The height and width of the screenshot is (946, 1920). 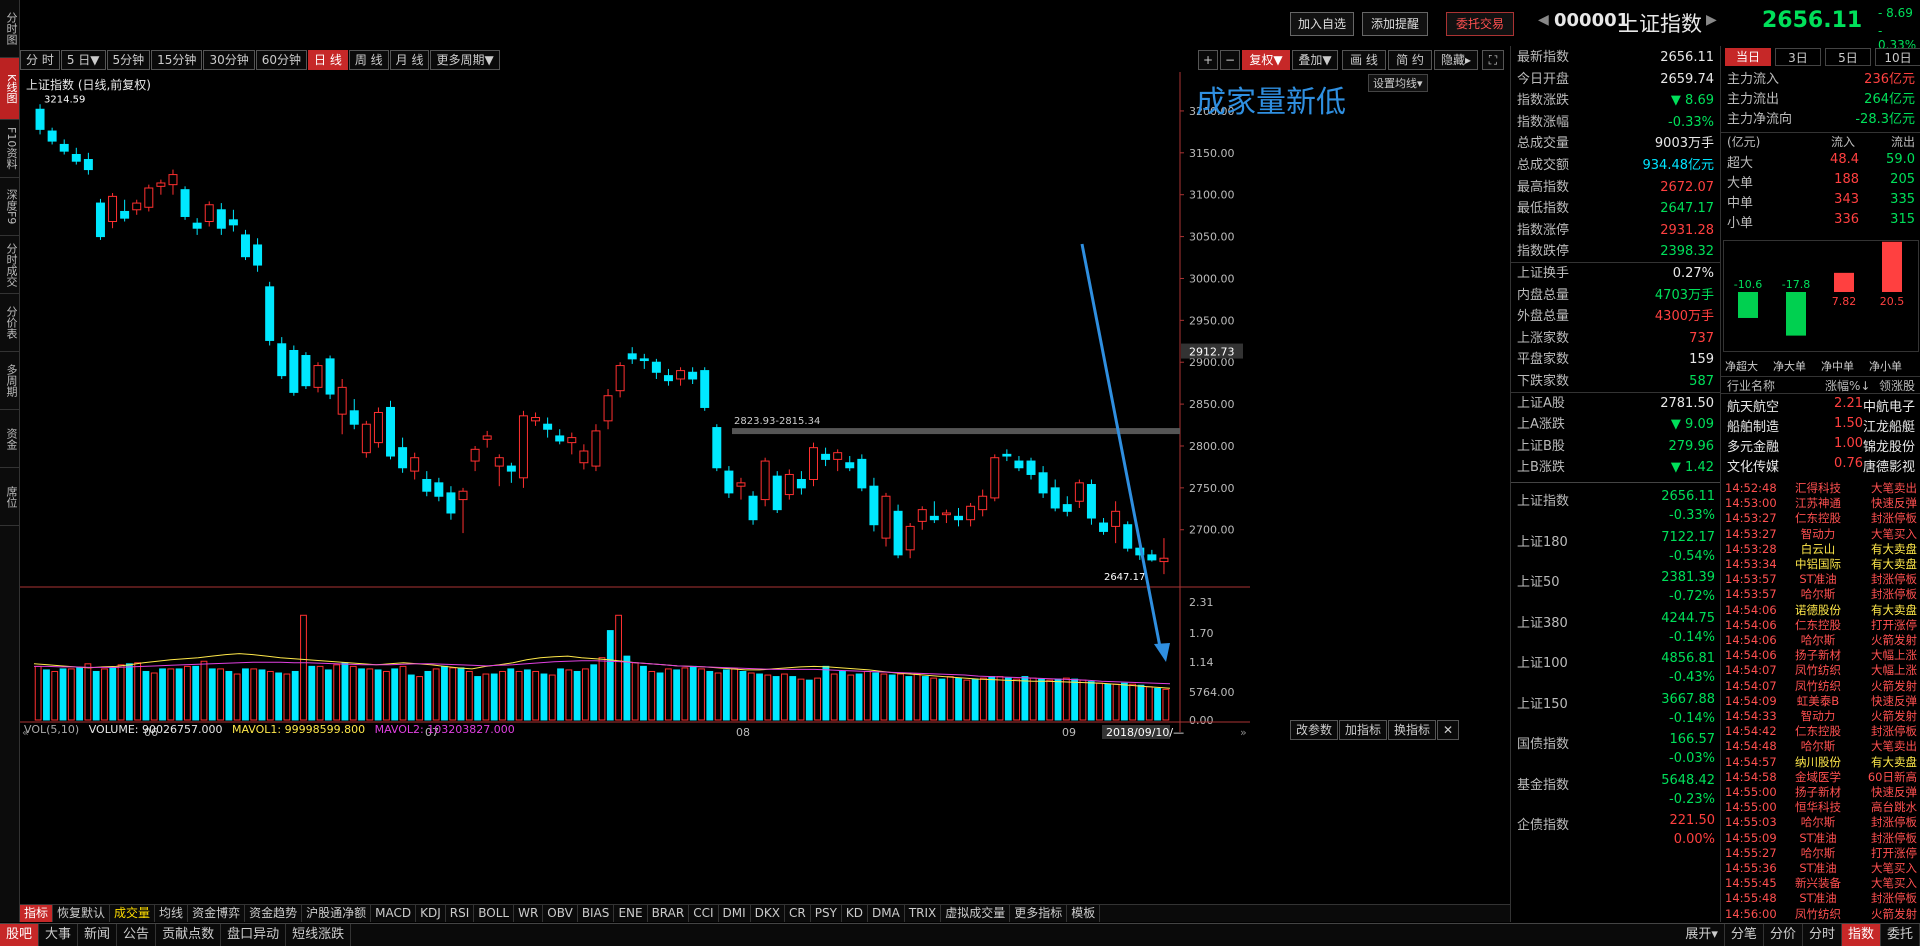 I want to click on fullscreen-icon: ⛶, so click(x=1493, y=60).